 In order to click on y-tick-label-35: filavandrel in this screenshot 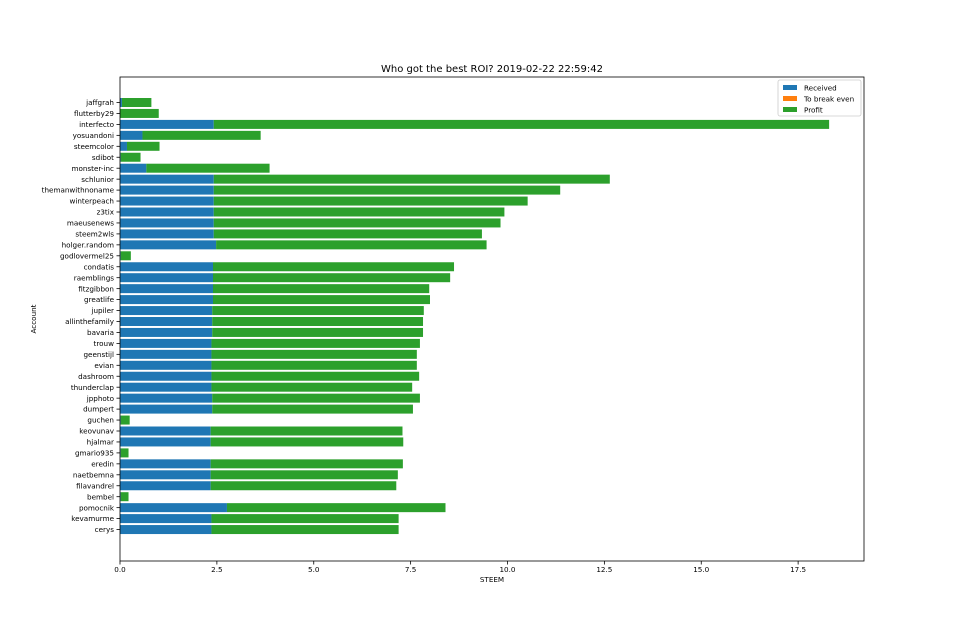, I will do `click(95, 485)`.